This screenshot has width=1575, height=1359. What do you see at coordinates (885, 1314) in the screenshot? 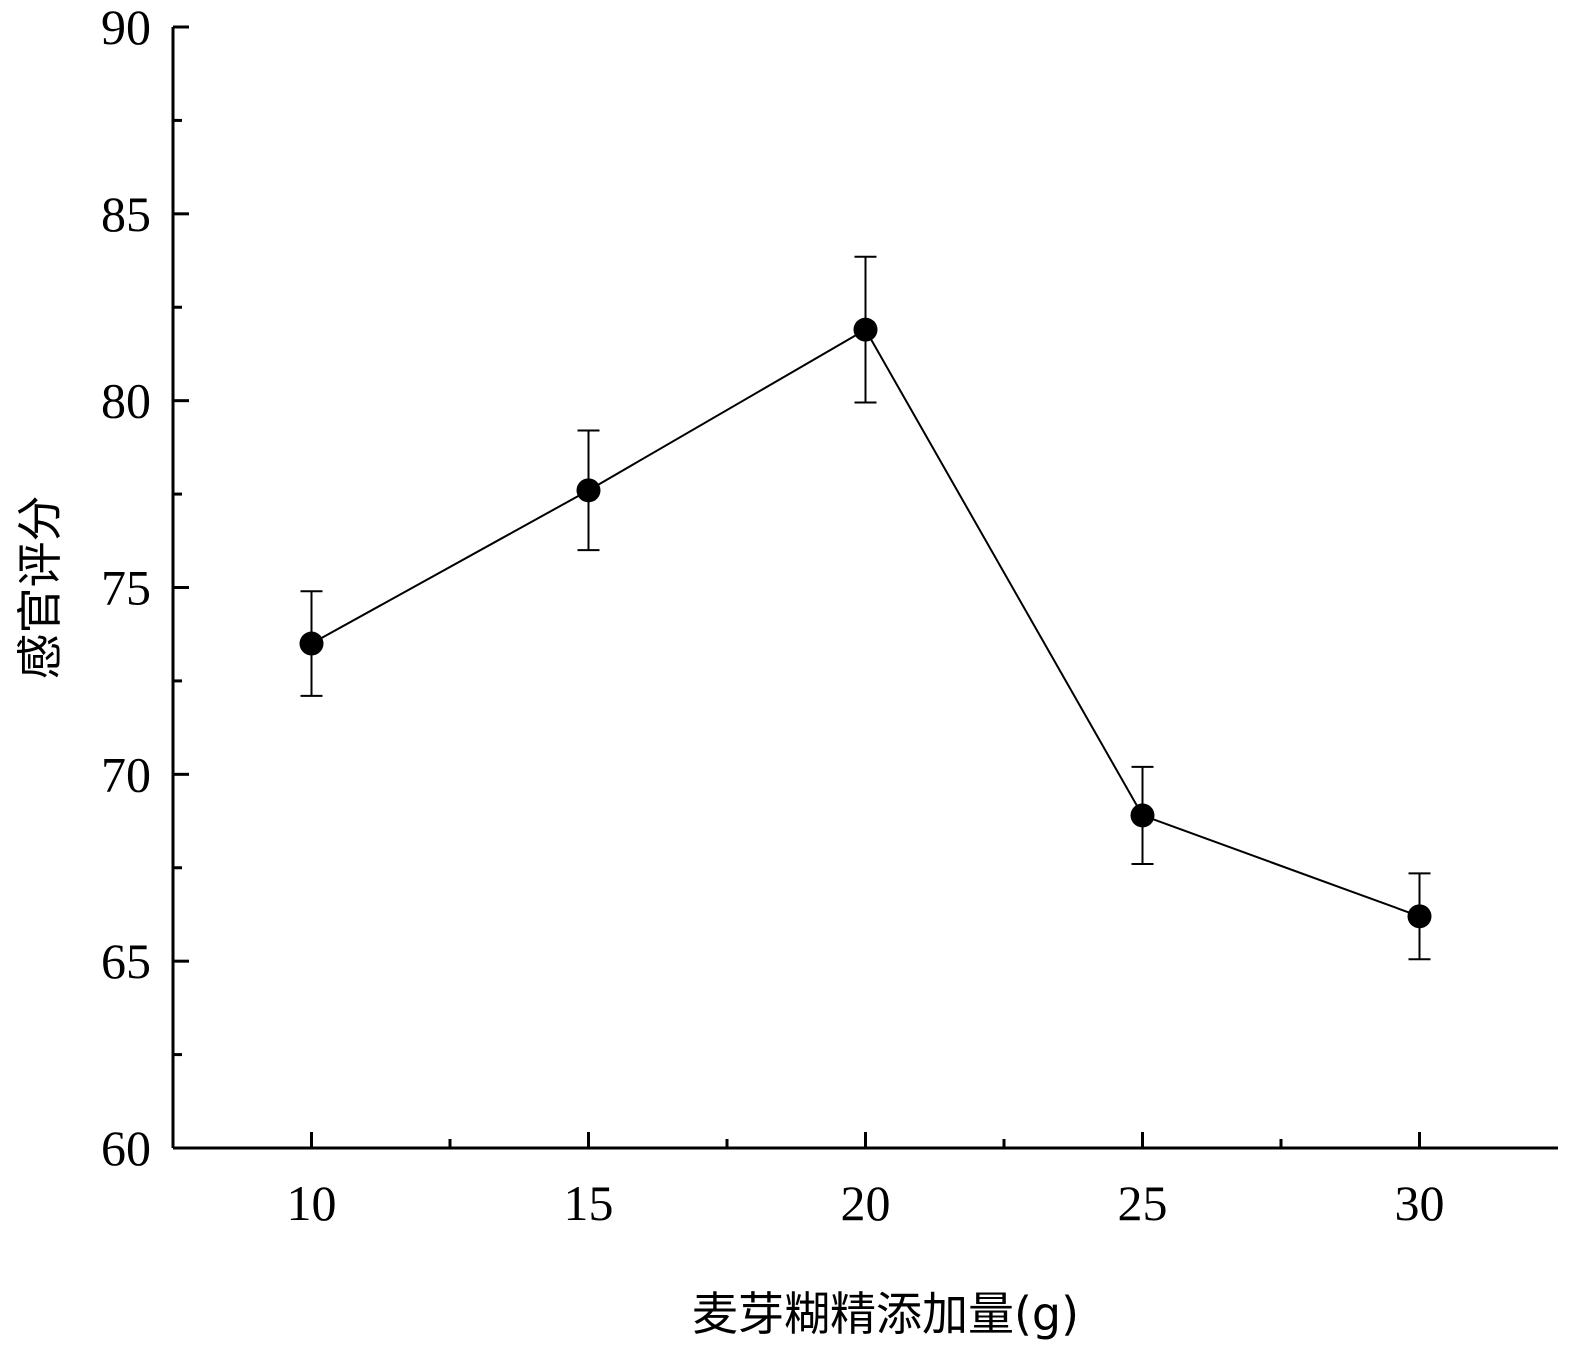
I see `x-axis-title: 麦芽糊精添加量(g)` at bounding box center [885, 1314].